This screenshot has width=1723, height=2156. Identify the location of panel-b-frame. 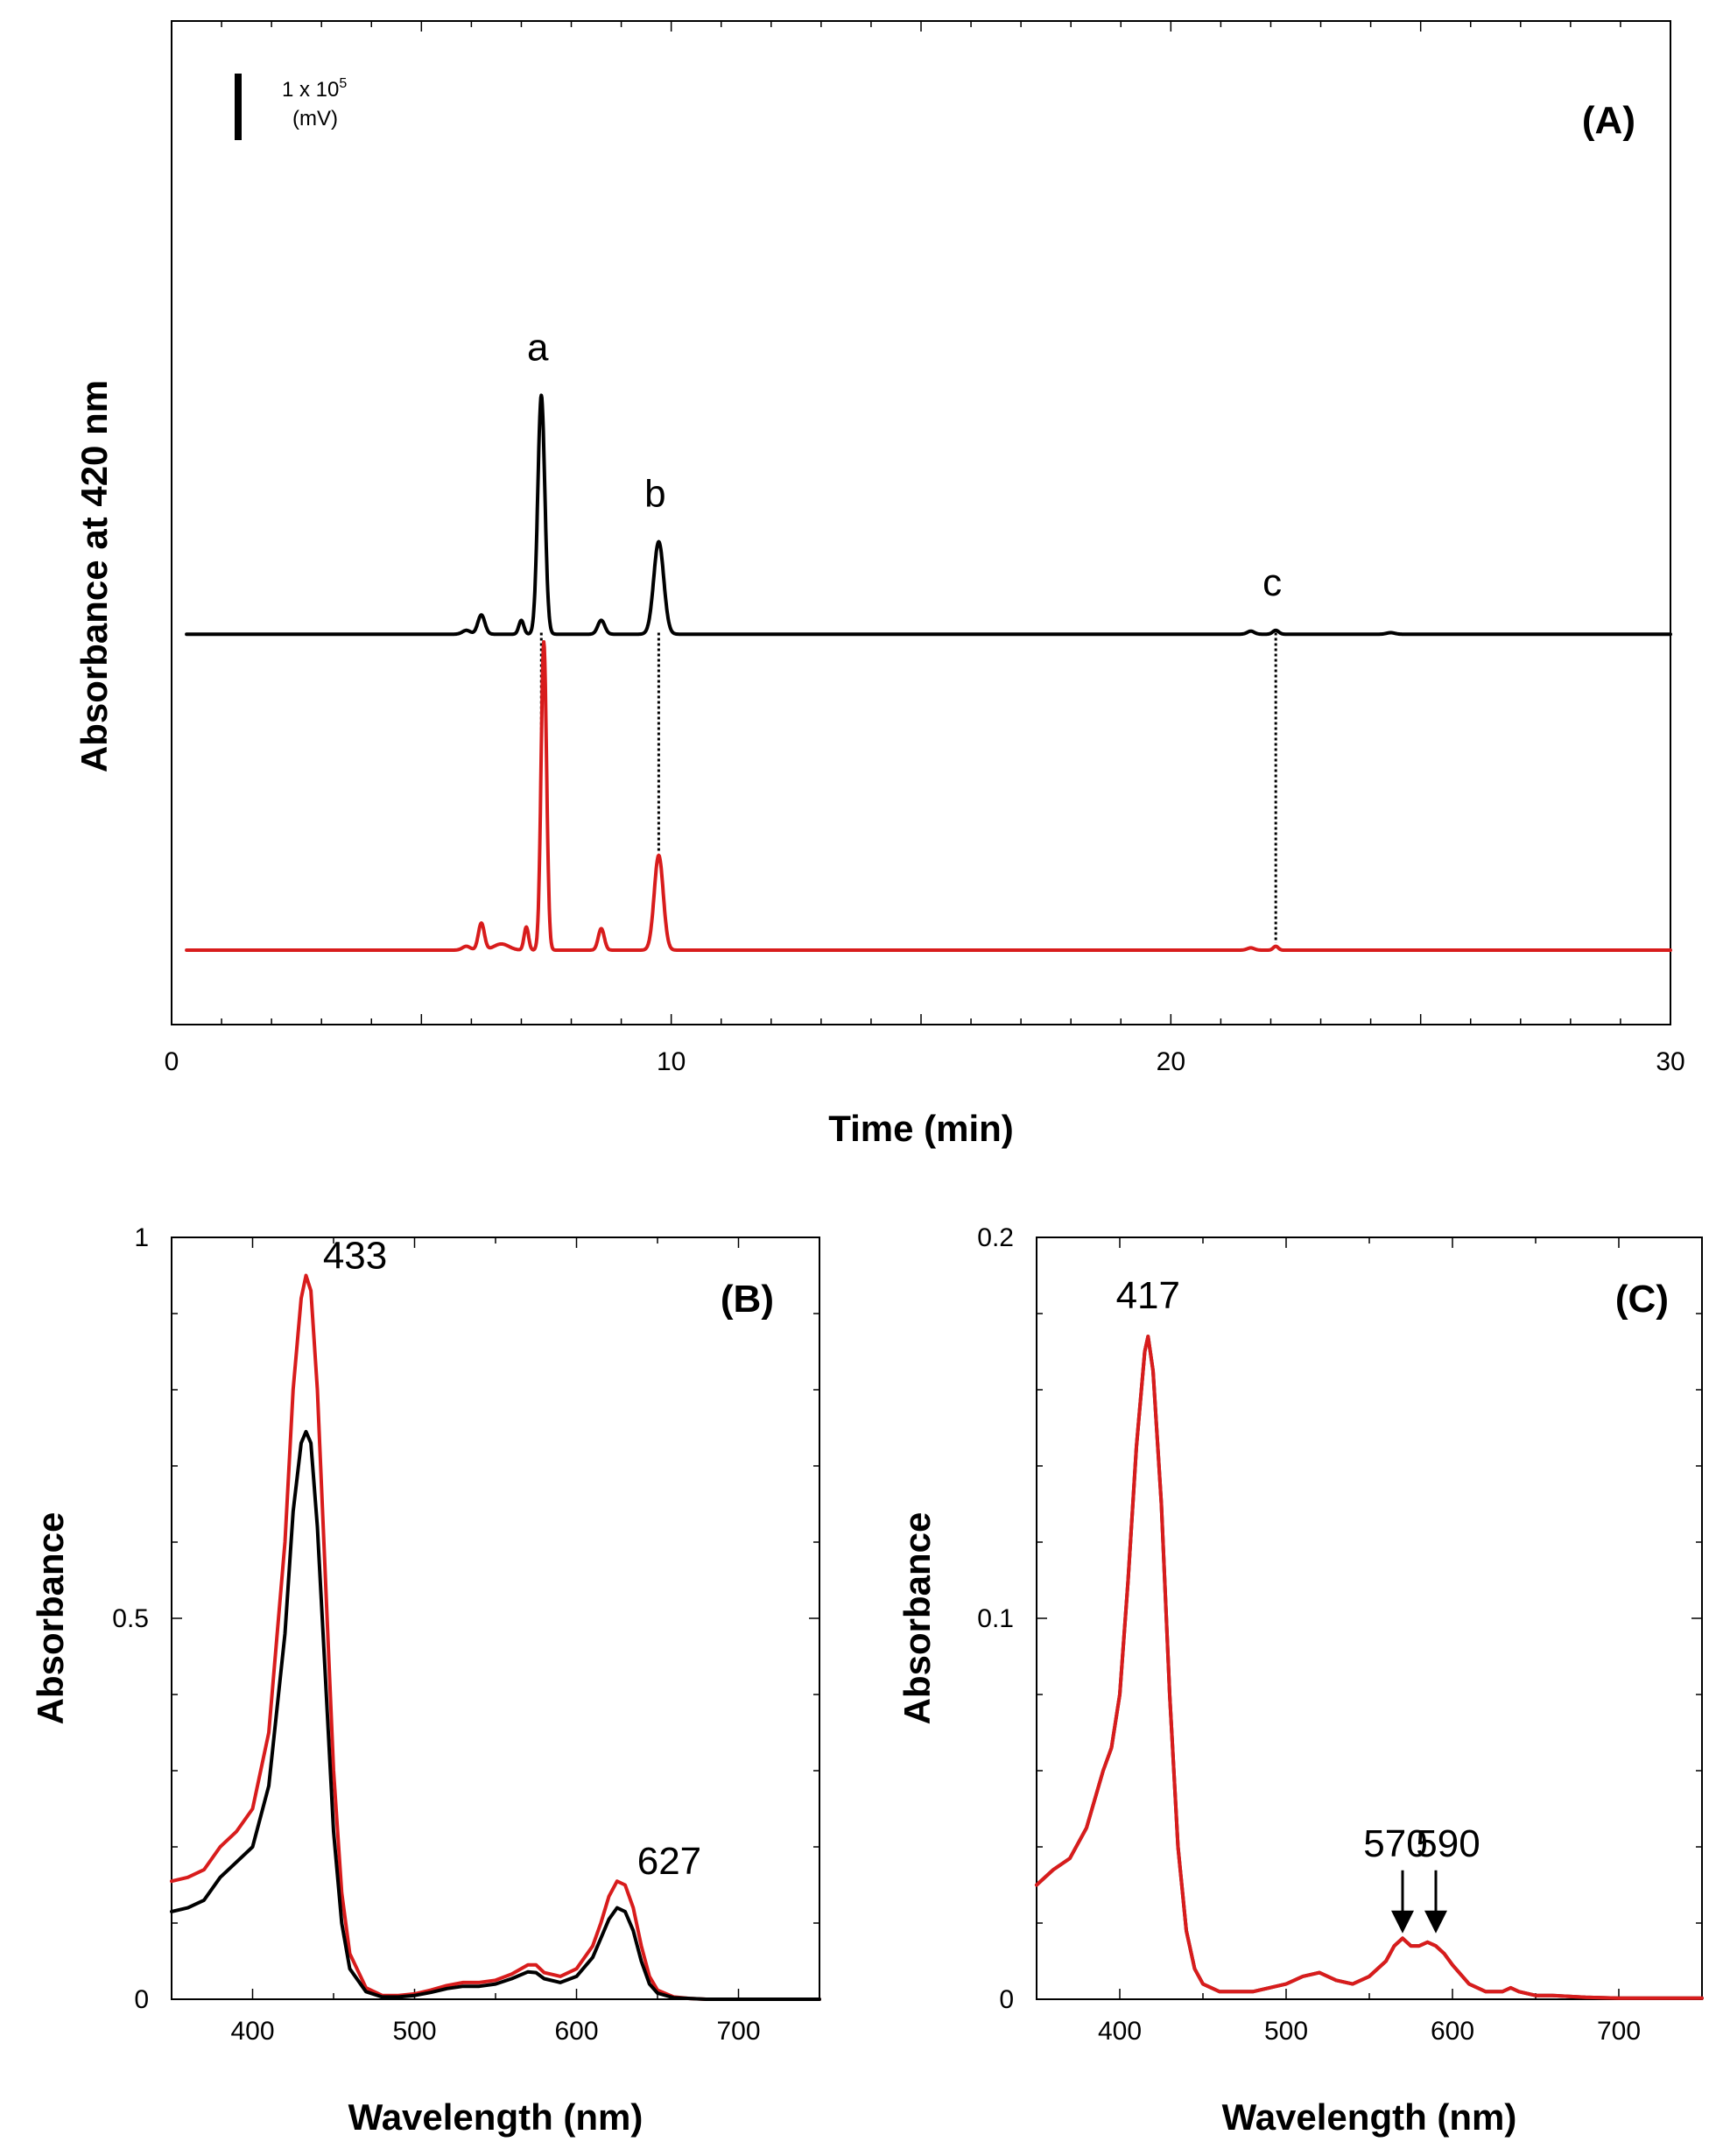
(495, 1618).